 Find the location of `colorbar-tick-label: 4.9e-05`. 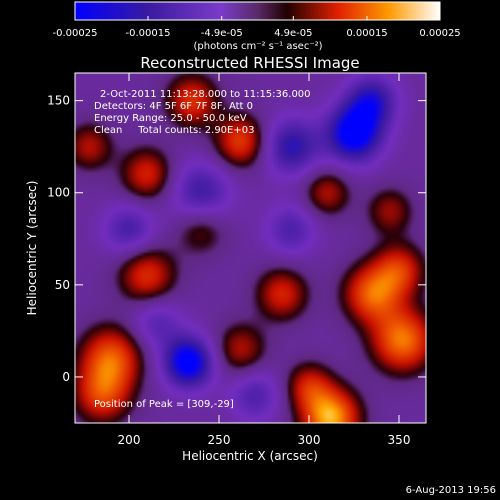

colorbar-tick-label: 4.9e-05 is located at coordinates (293, 33).